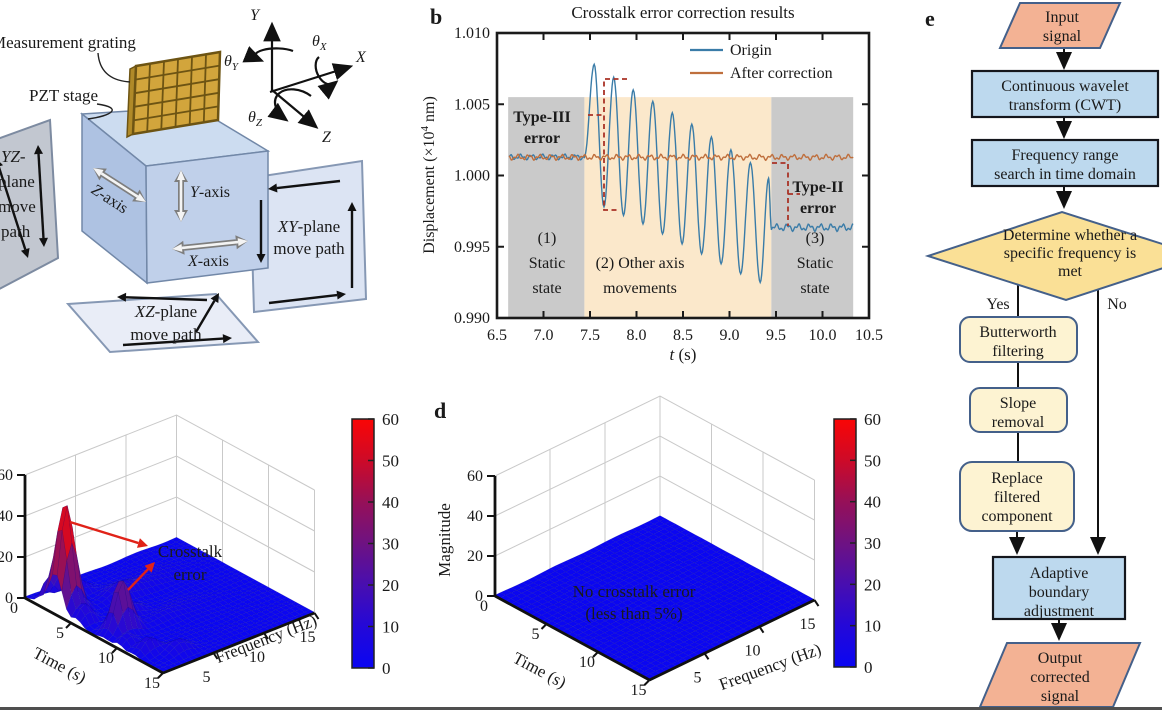  Describe the element at coordinates (497, 335) in the screenshot. I see `x-tick-label: 6.5` at that location.